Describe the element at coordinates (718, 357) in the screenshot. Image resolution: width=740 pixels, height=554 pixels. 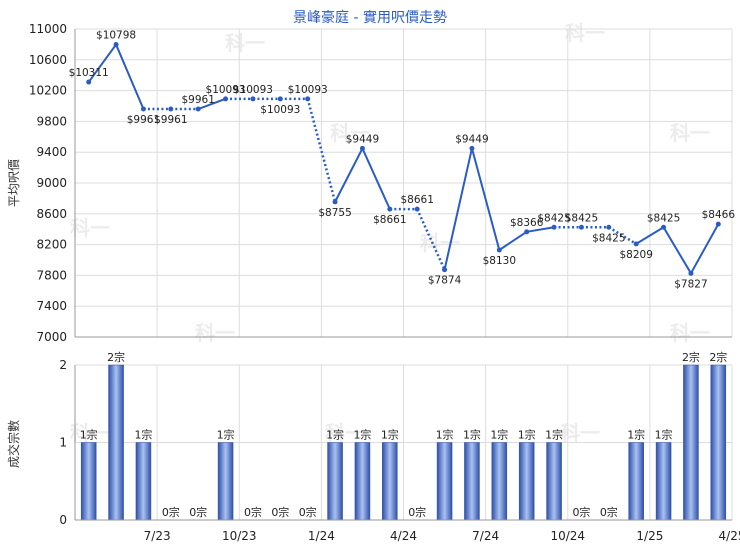
I see `count-bar-label: 2宗` at that location.